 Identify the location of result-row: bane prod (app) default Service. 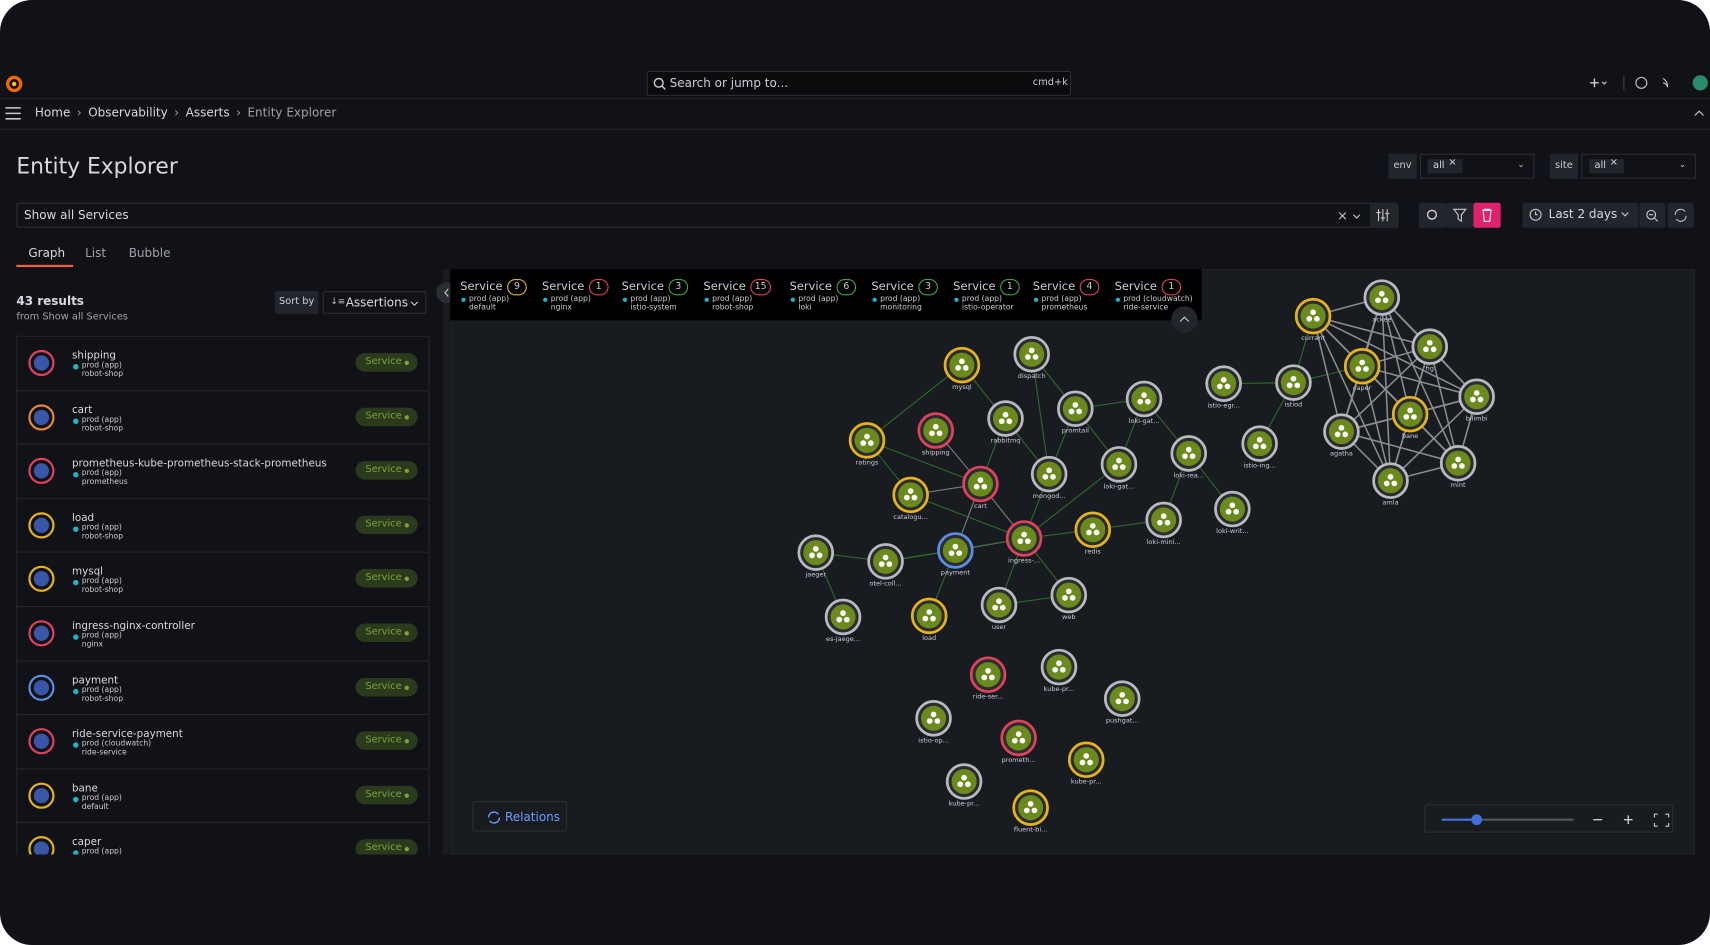
(223, 796).